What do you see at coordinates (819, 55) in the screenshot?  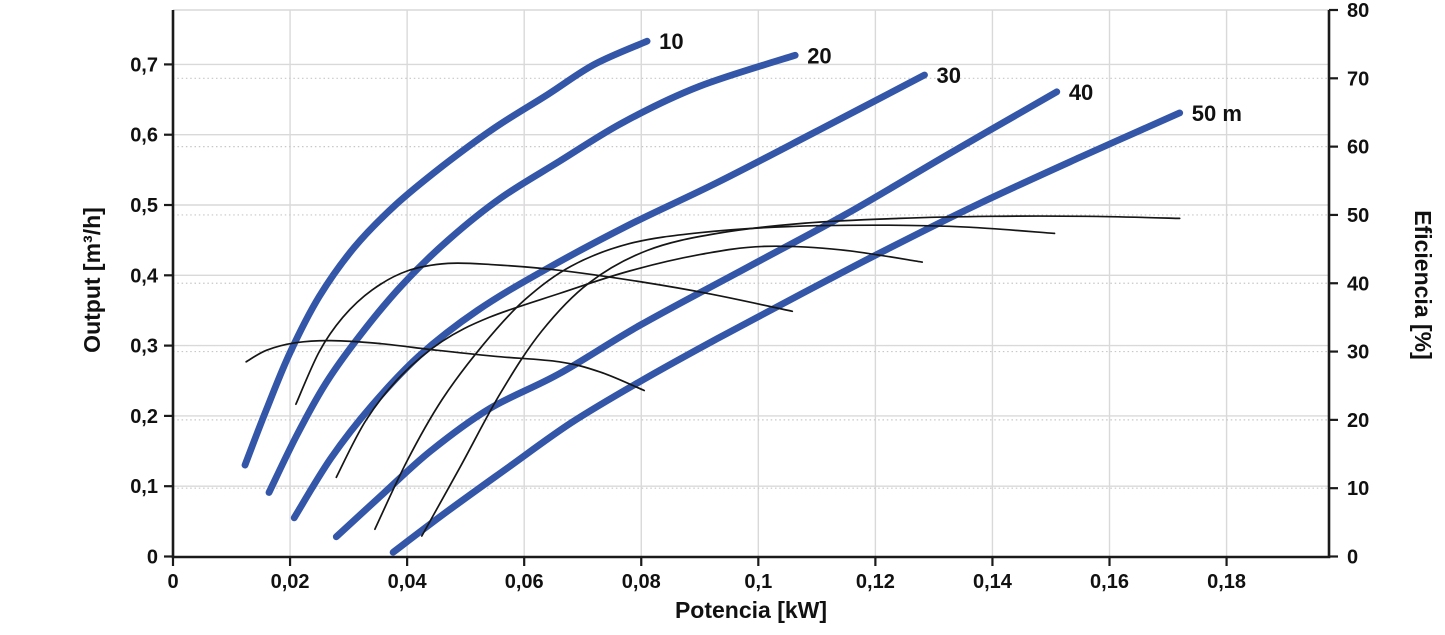 I see `curve-label-20: 20` at bounding box center [819, 55].